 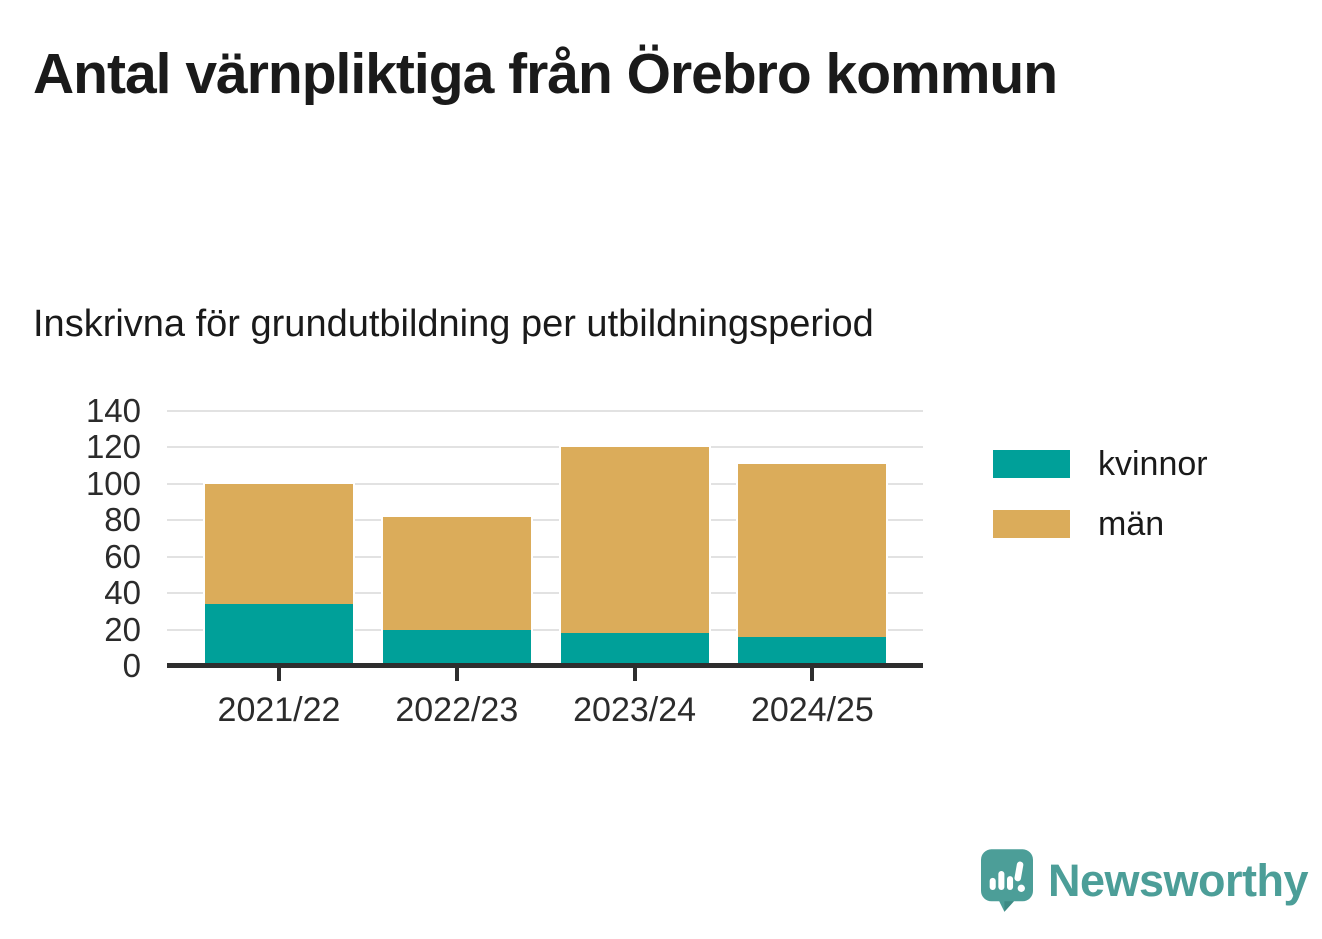 I want to click on y-tick-label: 140, so click(x=113, y=410).